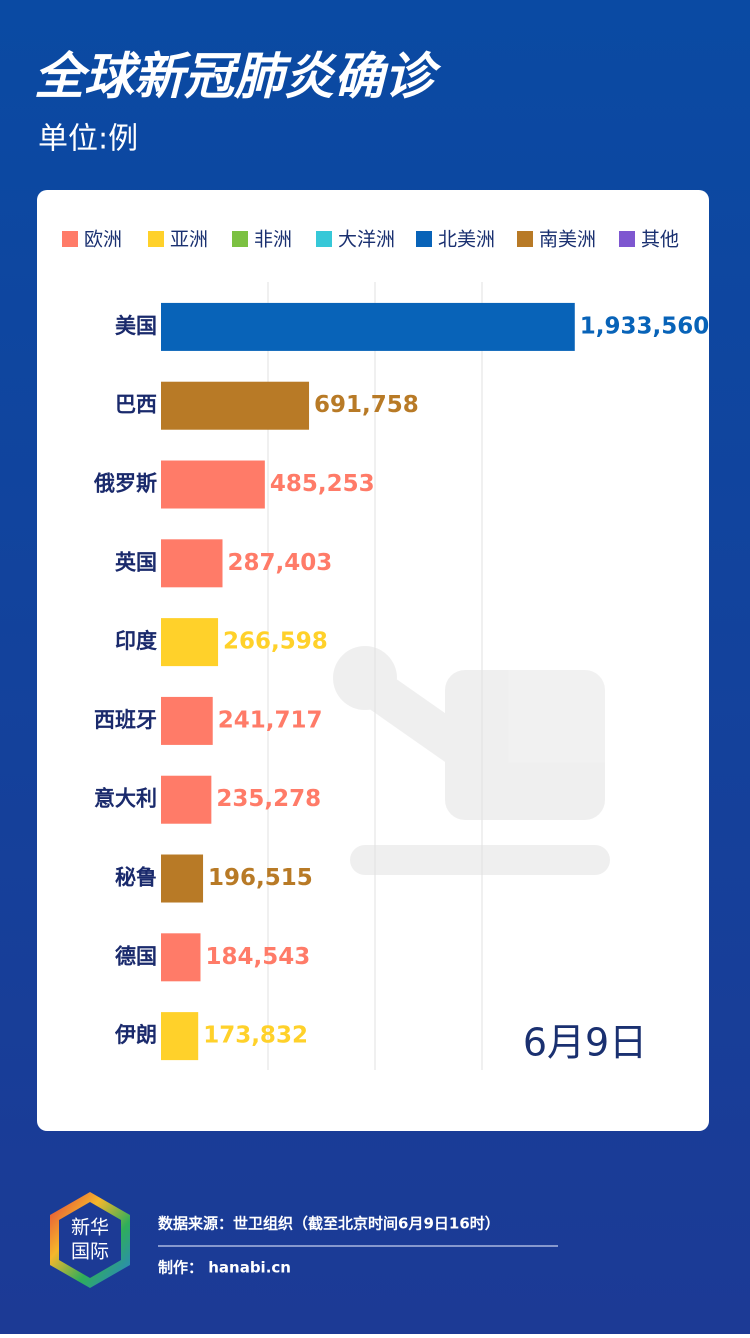 The height and width of the screenshot is (1338, 750). What do you see at coordinates (280, 563) in the screenshot?
I see `value-label: 287,403` at bounding box center [280, 563].